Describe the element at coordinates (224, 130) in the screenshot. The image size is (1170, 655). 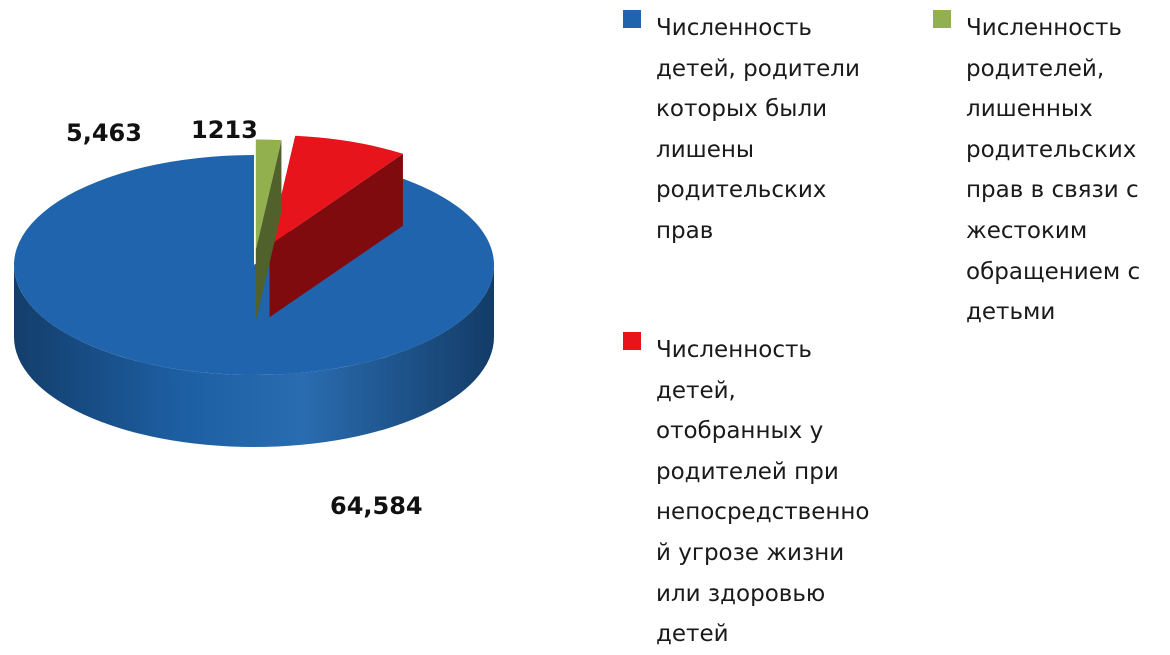
I see `data-label-green: 1213` at that location.